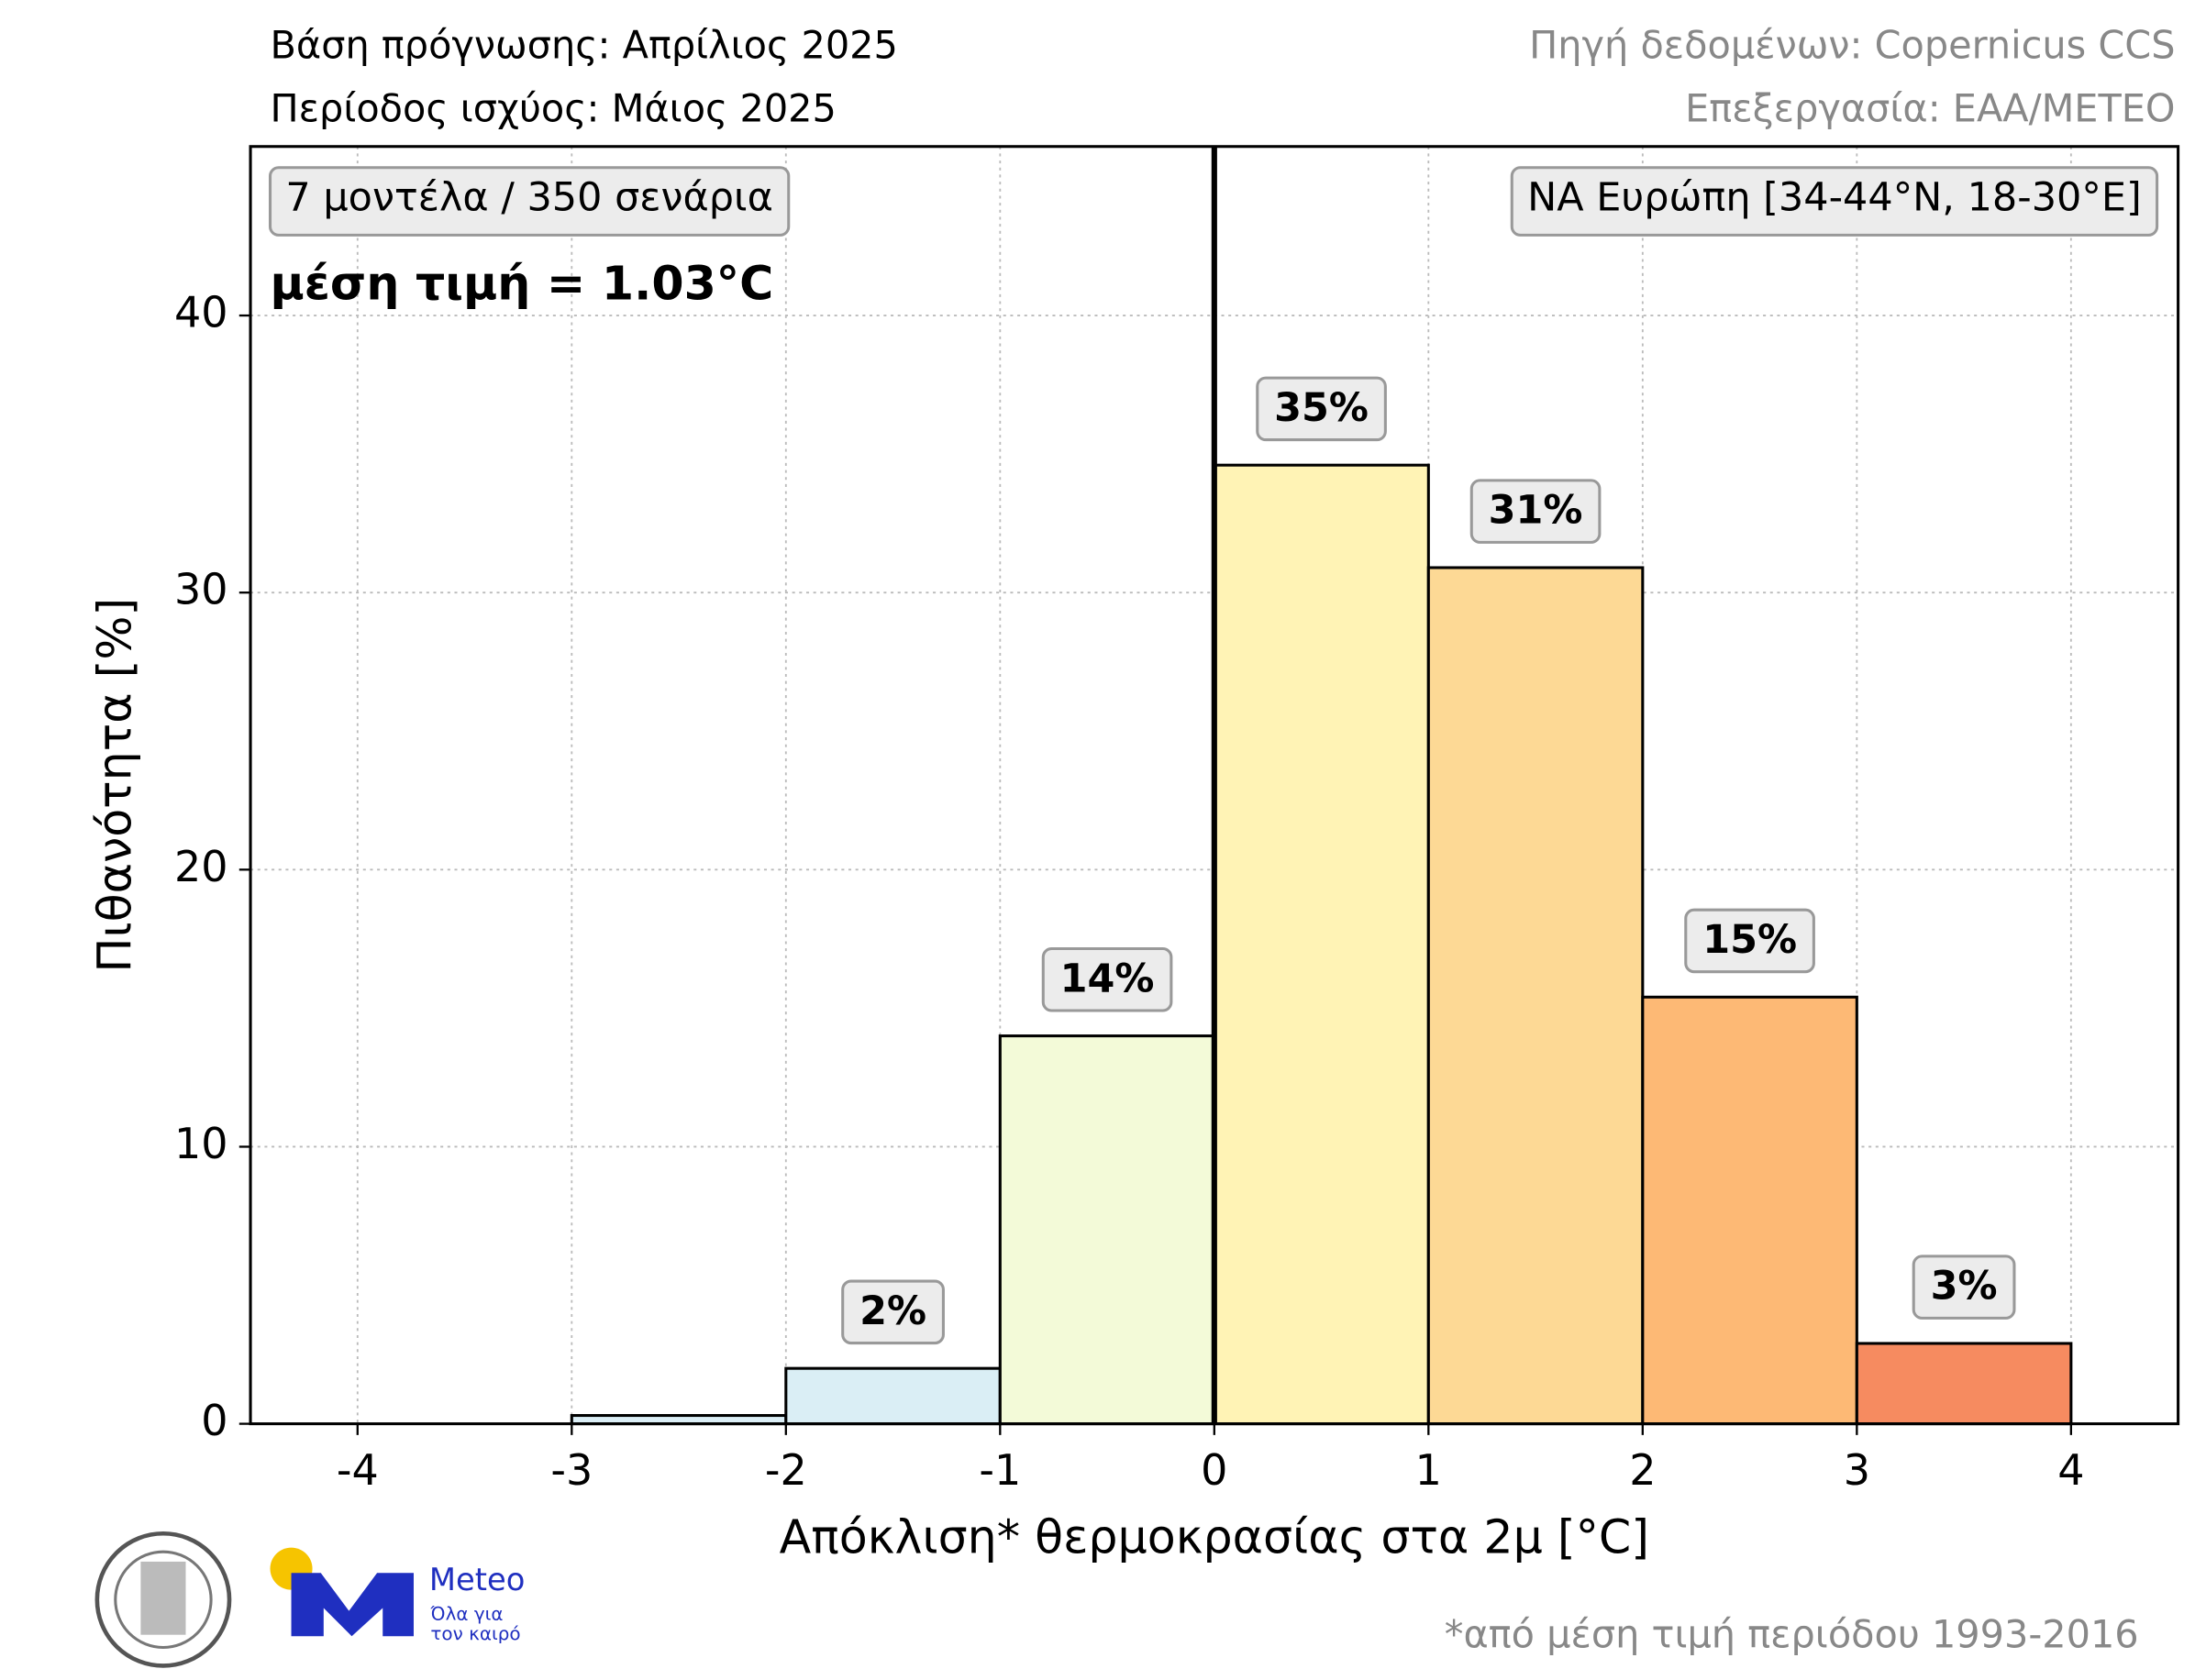 The height and width of the screenshot is (1680, 2195). I want to click on y-tick-label: 20, so click(201, 866).